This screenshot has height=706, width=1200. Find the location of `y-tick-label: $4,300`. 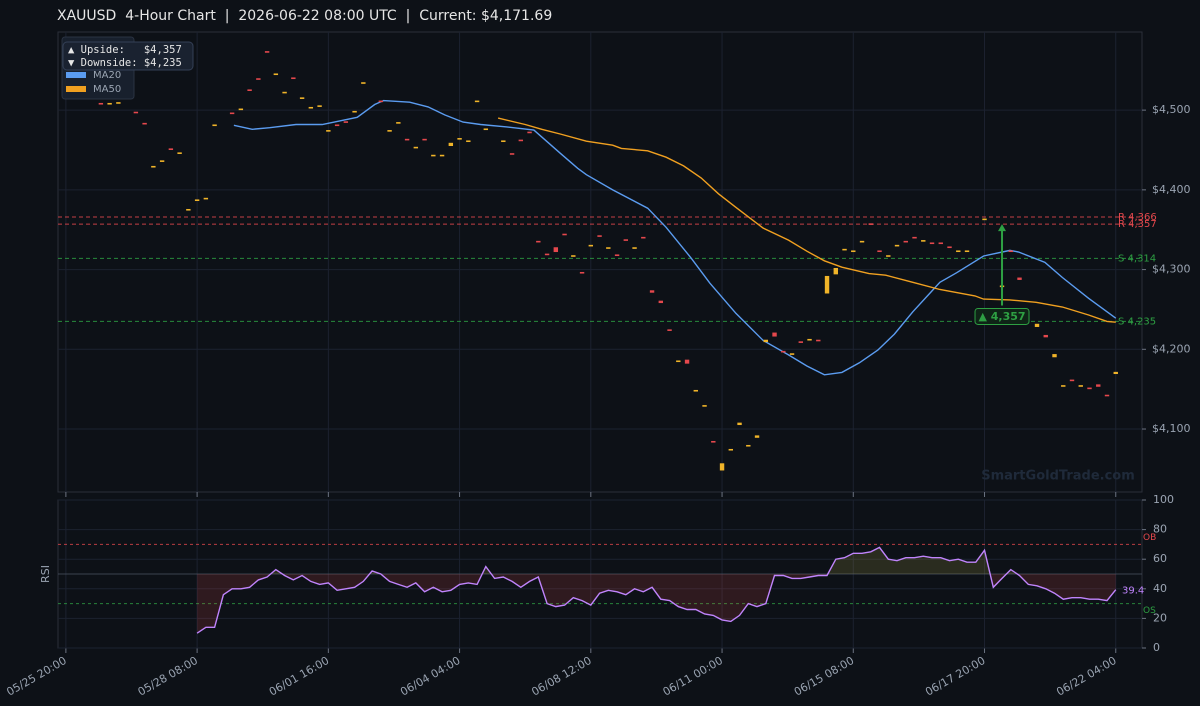

y-tick-label: $4,300 is located at coordinates (1171, 269).